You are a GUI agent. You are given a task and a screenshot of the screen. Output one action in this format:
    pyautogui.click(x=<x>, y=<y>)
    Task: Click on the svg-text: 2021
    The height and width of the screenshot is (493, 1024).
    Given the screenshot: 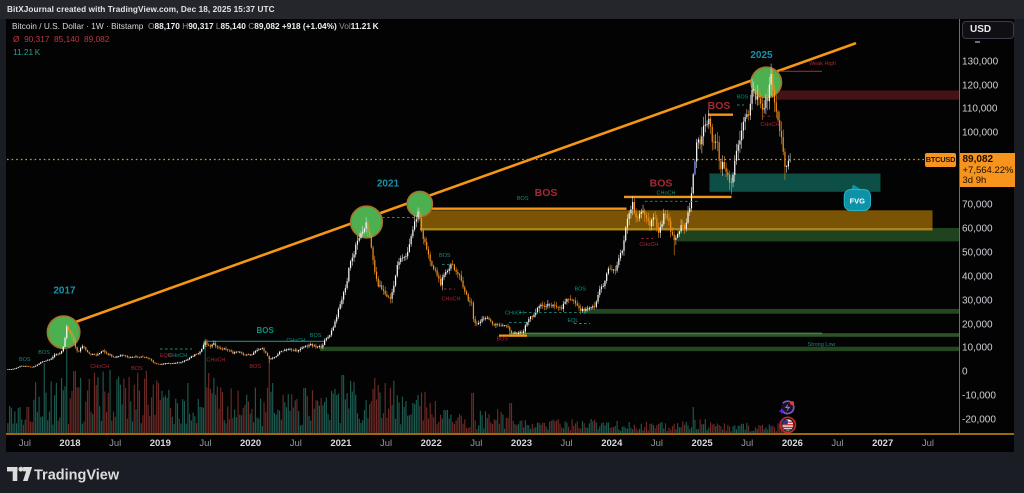 What is the action you would take?
    pyautogui.click(x=388, y=184)
    